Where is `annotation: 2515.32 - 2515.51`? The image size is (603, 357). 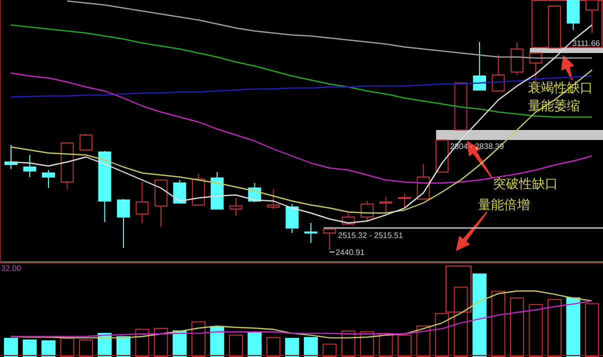 annotation: 2515.32 - 2515.51 is located at coordinates (371, 235).